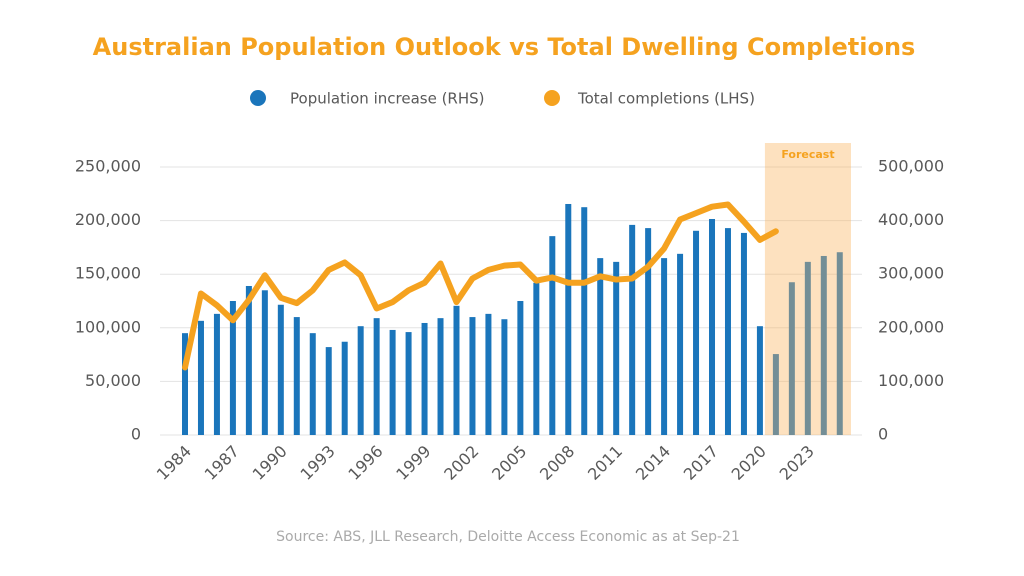  What do you see at coordinates (270, 463) in the screenshot?
I see `x-tick-label: 1990` at bounding box center [270, 463].